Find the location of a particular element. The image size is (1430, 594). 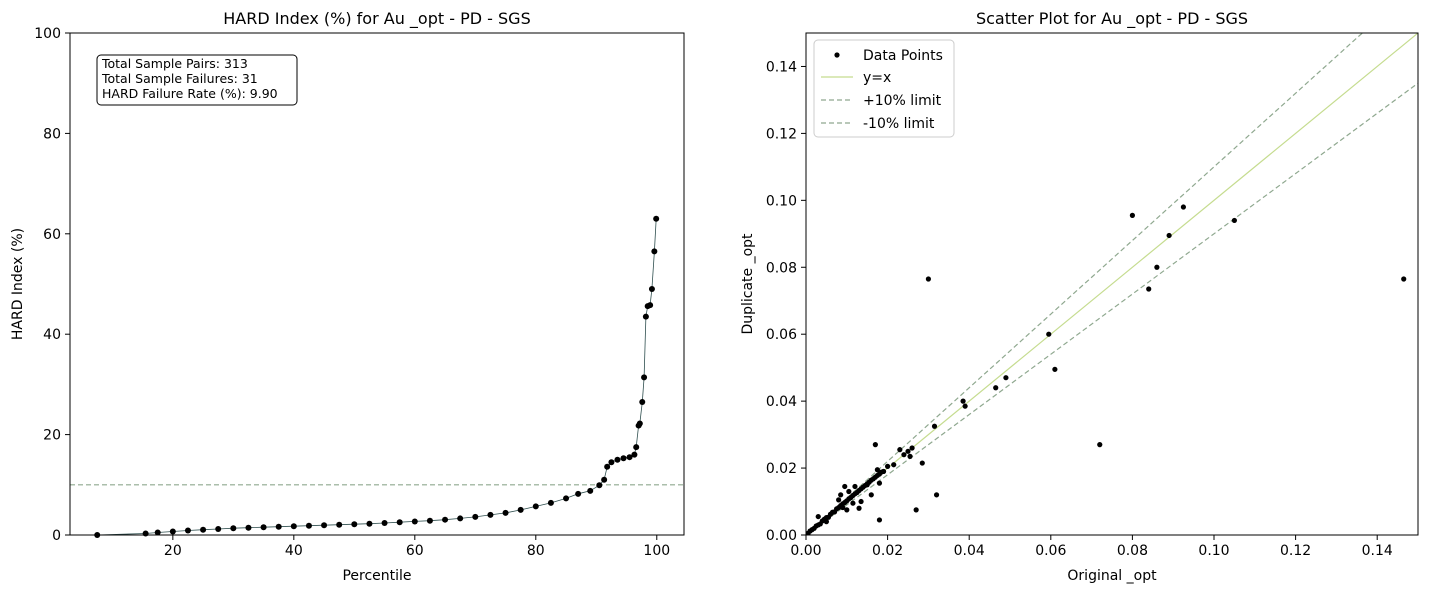

scatter-y-tick-label: 0.08 is located at coordinates (781, 268).